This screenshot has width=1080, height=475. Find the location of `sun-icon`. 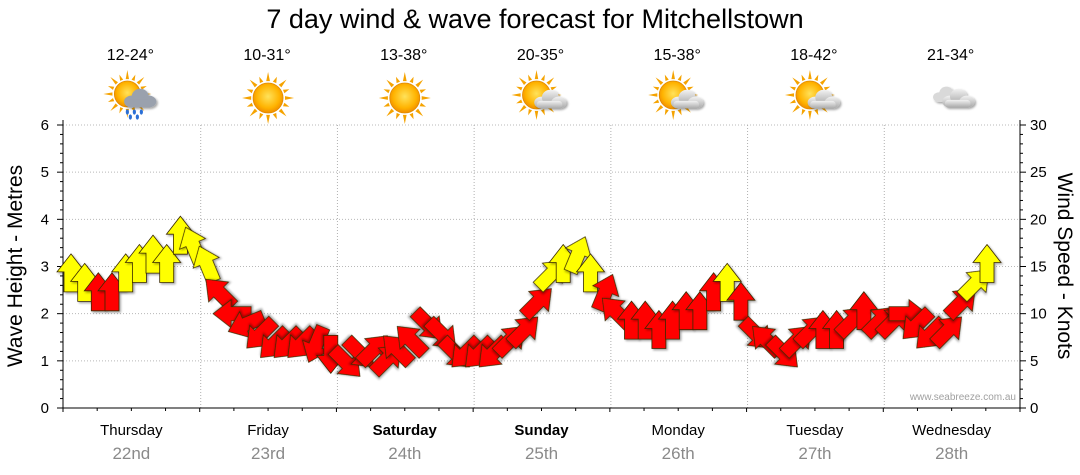

sun-icon is located at coordinates (268, 98).